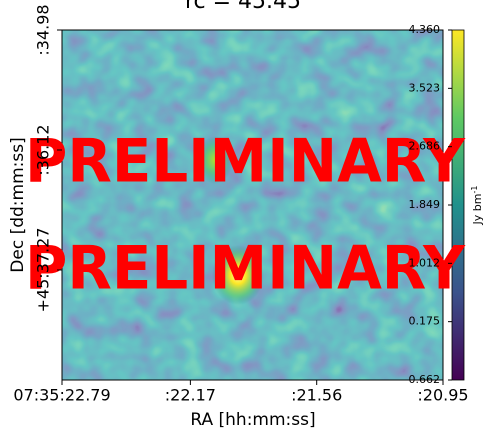 Image resolution: width=486 pixels, height=431 pixels. What do you see at coordinates (425, 29) in the screenshot?
I see `colorbar-tick-label: 4.360` at bounding box center [425, 29].